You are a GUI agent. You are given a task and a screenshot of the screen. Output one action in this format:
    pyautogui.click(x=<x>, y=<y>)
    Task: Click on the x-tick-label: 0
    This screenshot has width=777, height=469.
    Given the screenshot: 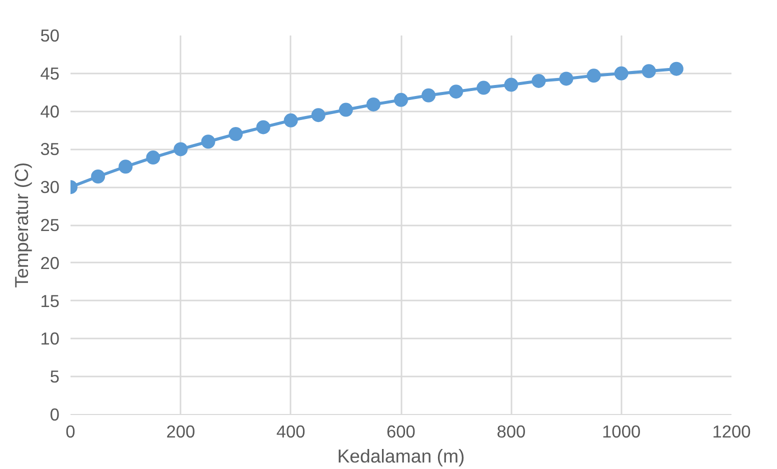 What is the action you would take?
    pyautogui.click(x=71, y=432)
    